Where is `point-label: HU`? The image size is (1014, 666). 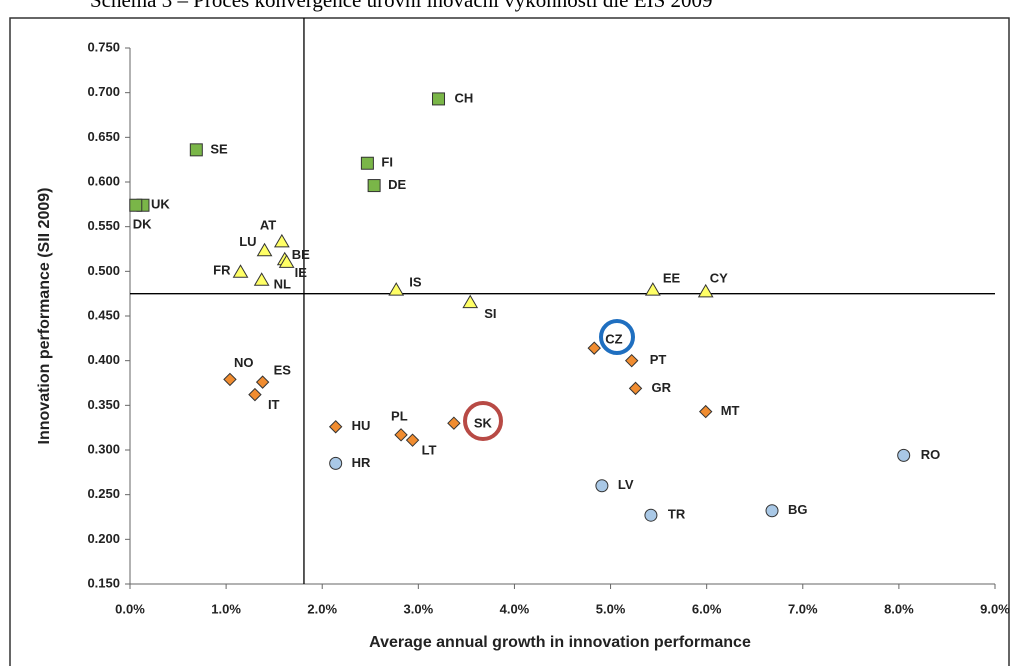
point-label: HU is located at coordinates (361, 425).